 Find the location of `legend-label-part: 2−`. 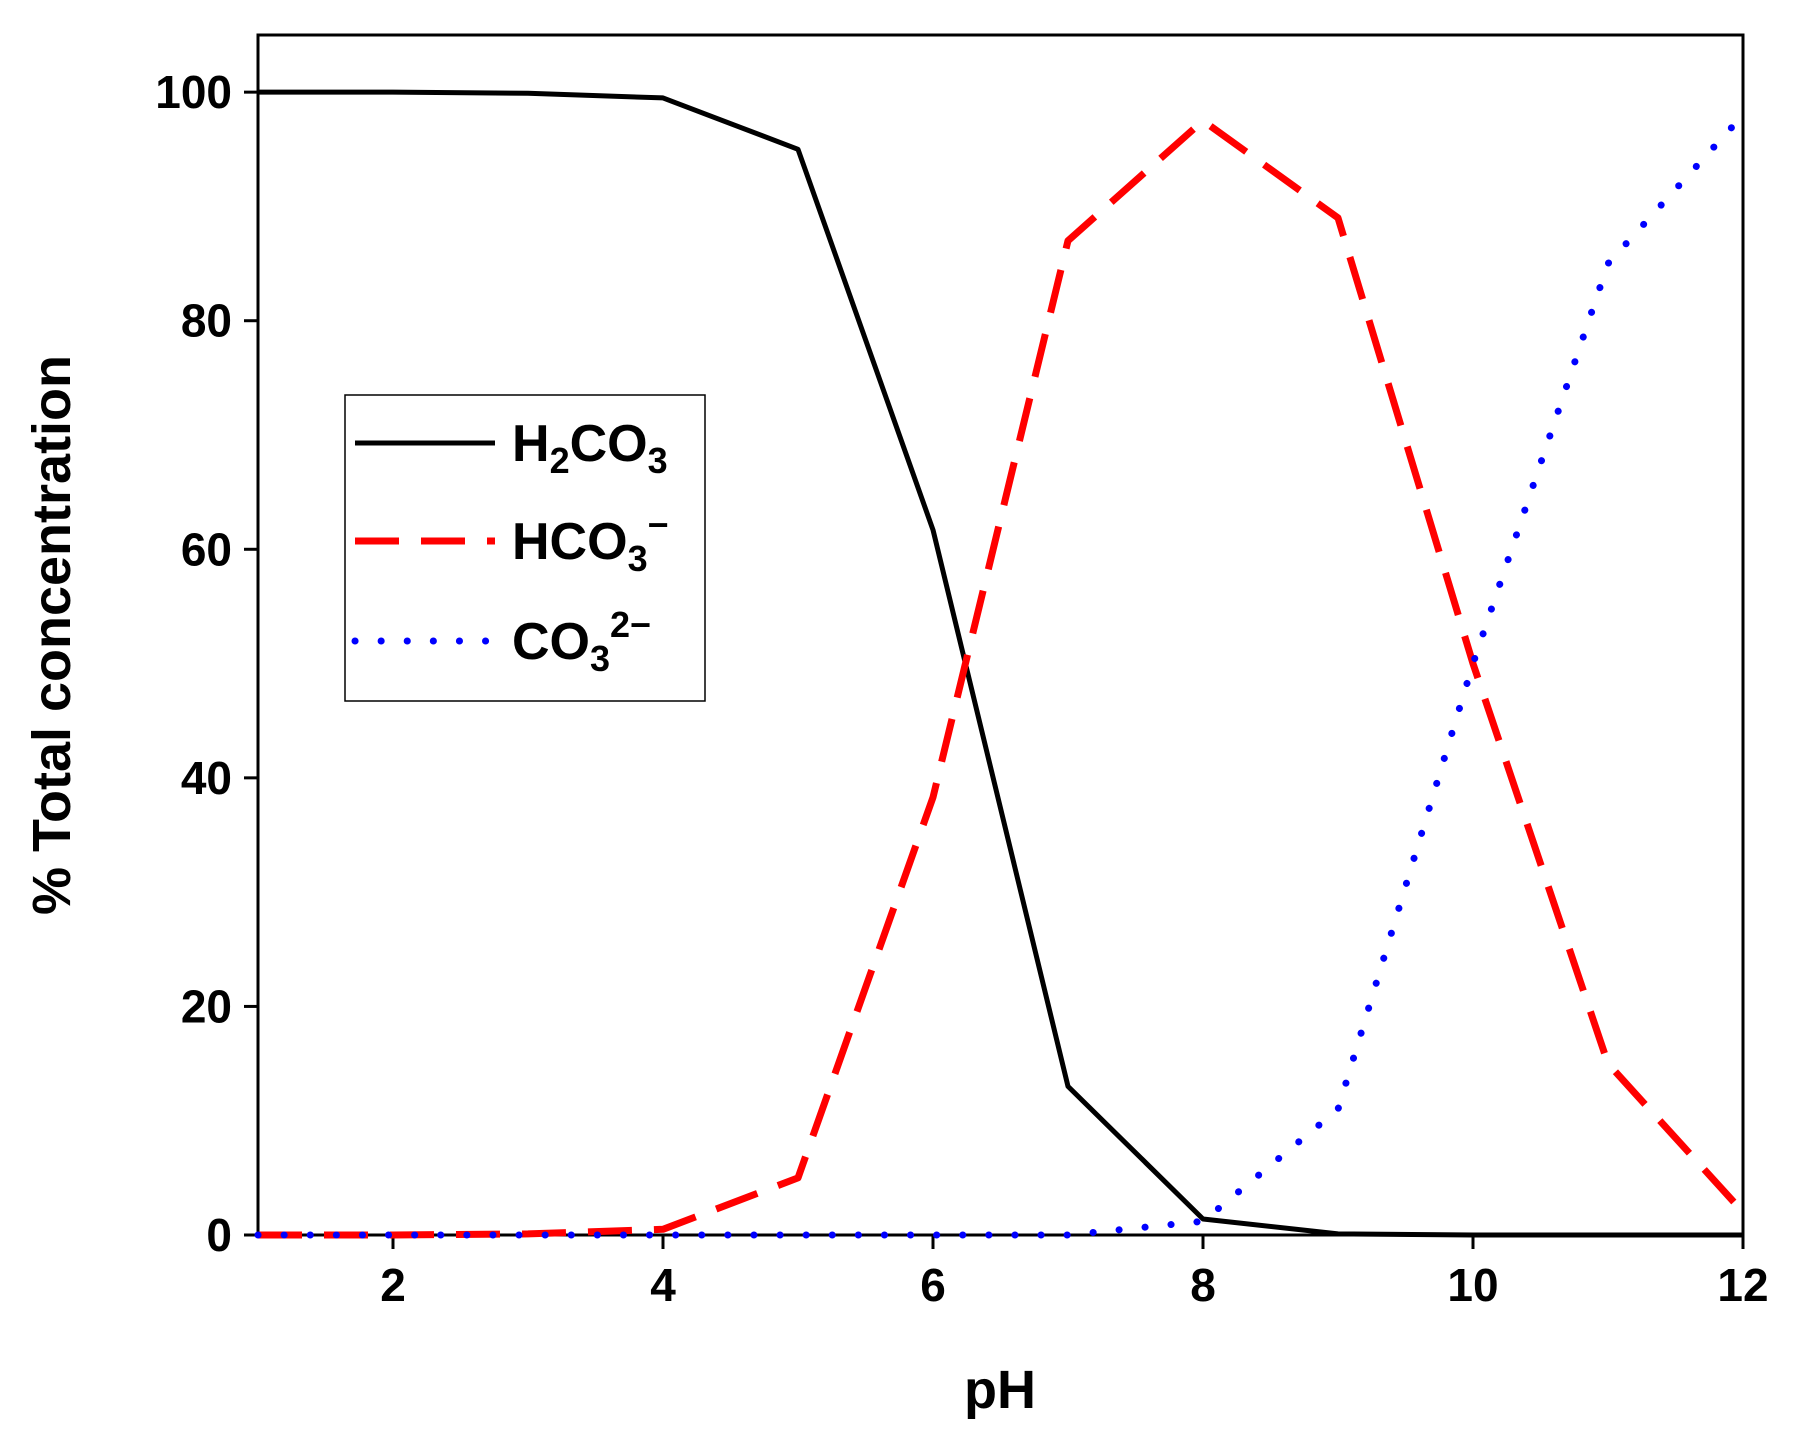

legend-label-part: 2− is located at coordinates (630, 624).